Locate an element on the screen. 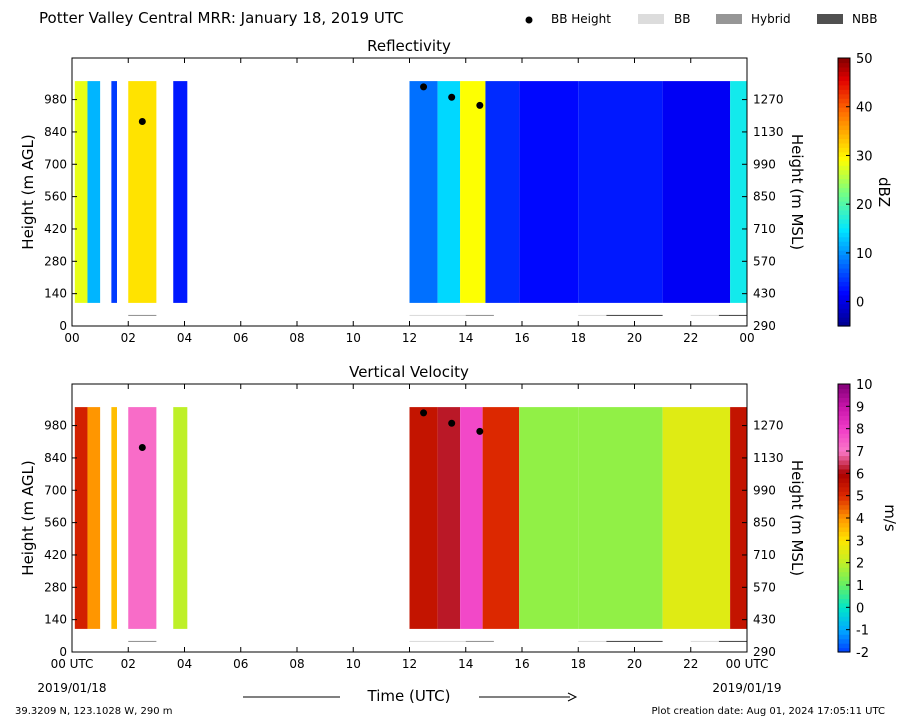 Image resolution: width=900 pixels, height=725 pixels. end-date-label: 2019/01/19 is located at coordinates (746, 688).